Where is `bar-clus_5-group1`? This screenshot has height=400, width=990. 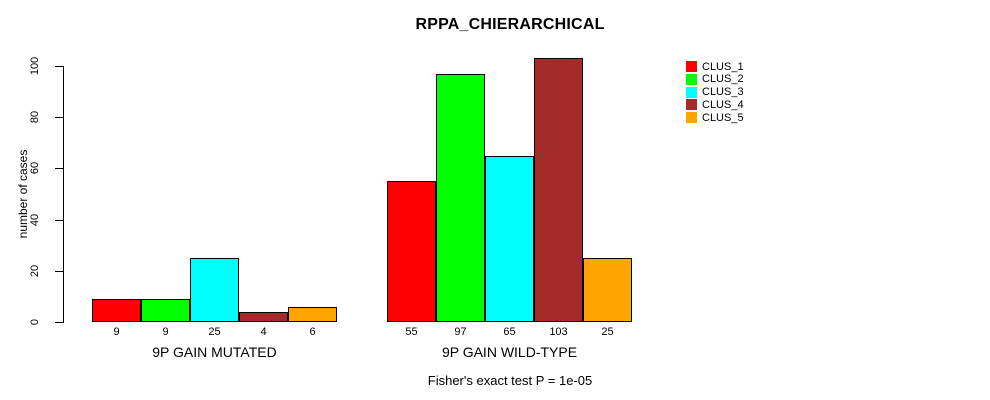 bar-clus_5-group1 is located at coordinates (312, 314).